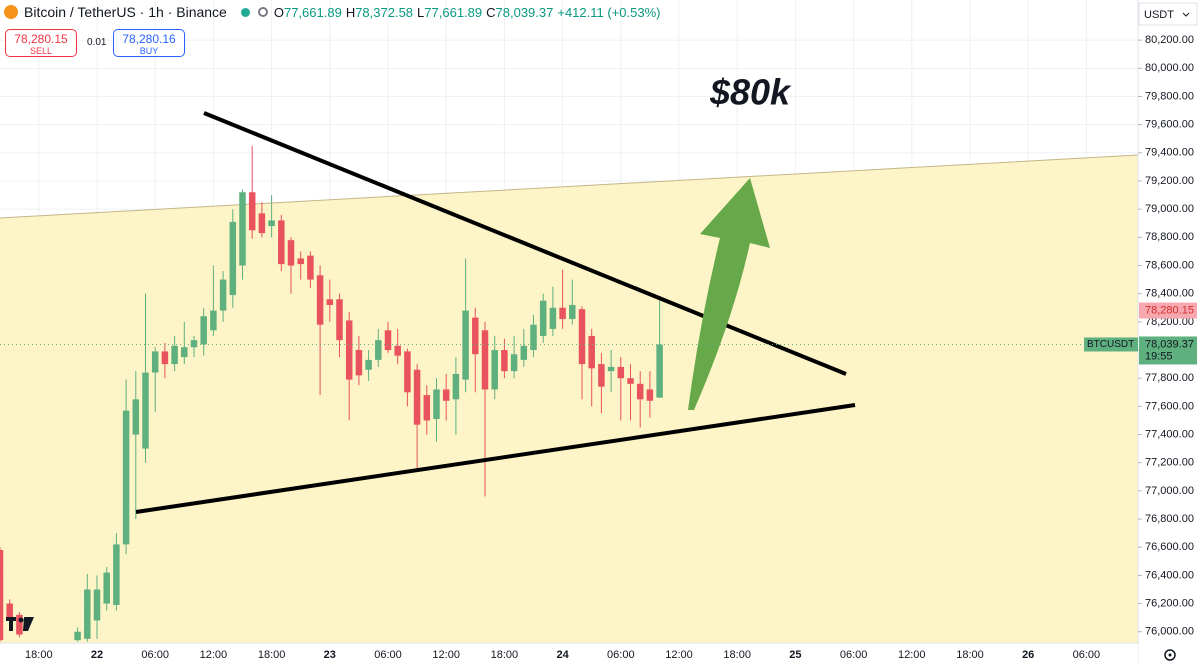 This screenshot has width=1199, height=665. I want to click on currency-select: USDT, so click(1168, 14).